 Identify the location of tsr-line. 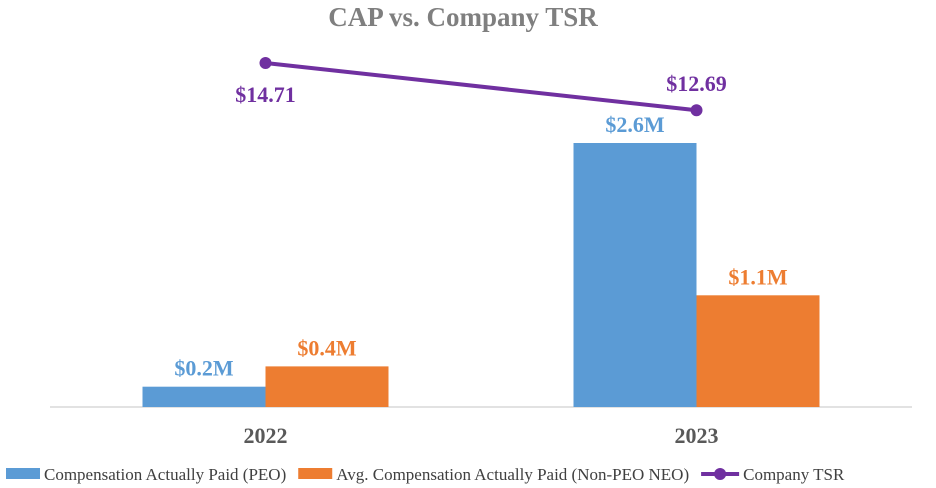
(481, 87).